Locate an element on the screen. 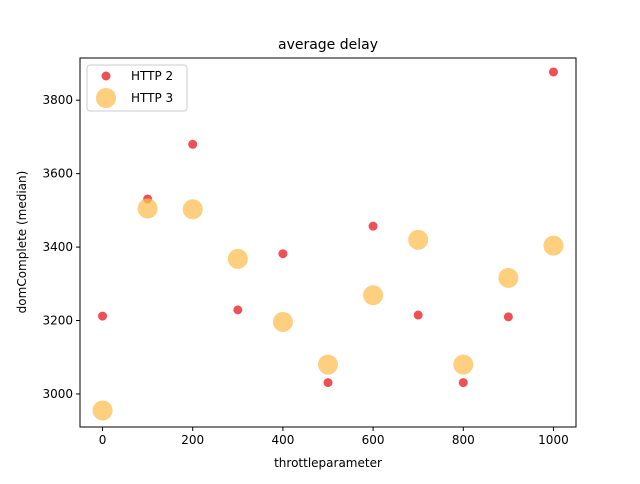 This screenshot has height=484, width=640. y-axis-ticks: 3000 3200 3400 3600 3800 is located at coordinates (61, 247).